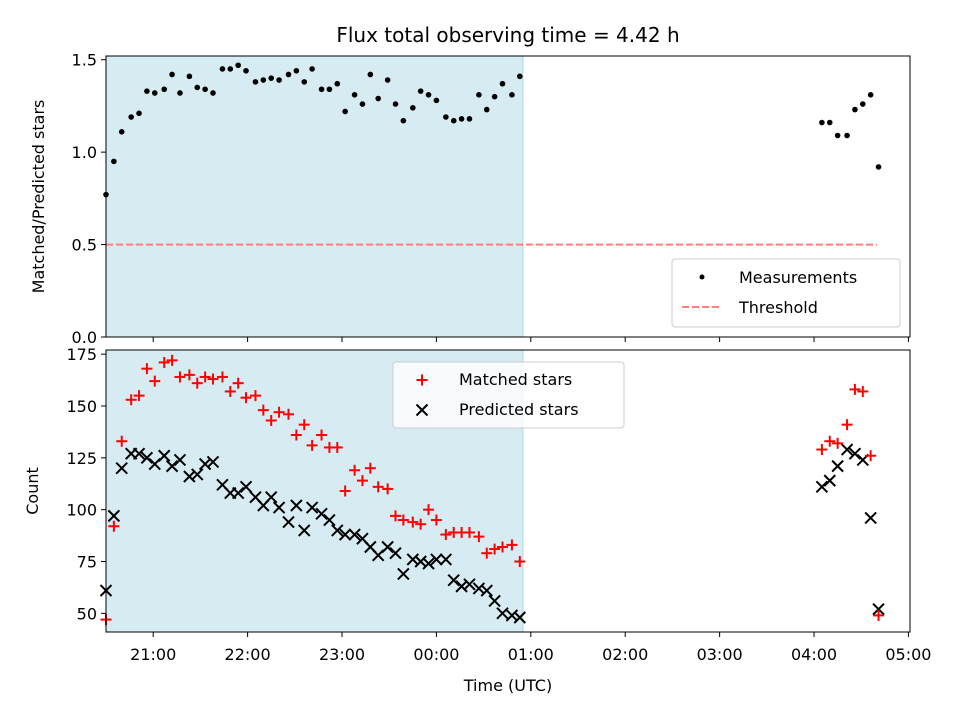 The height and width of the screenshot is (720, 960). I want to click on y-tick-label: 150, so click(81, 406).